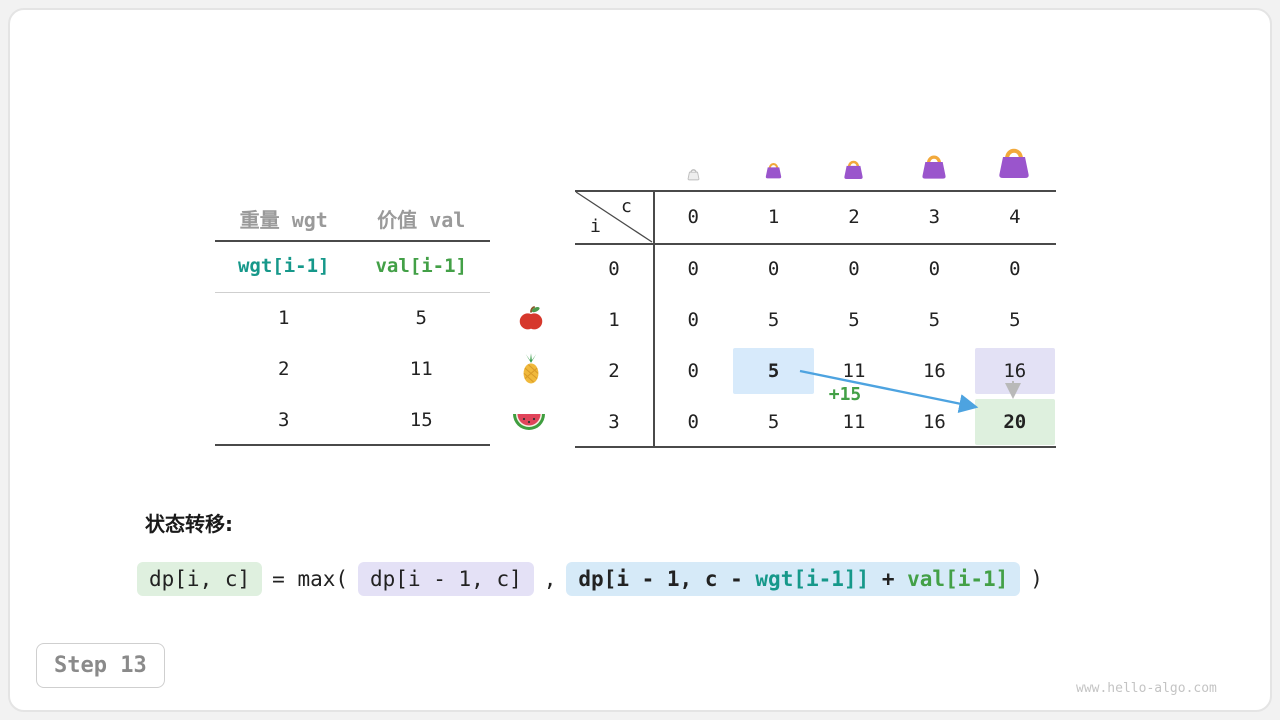  I want to click on col-header: 2, so click(854, 216).